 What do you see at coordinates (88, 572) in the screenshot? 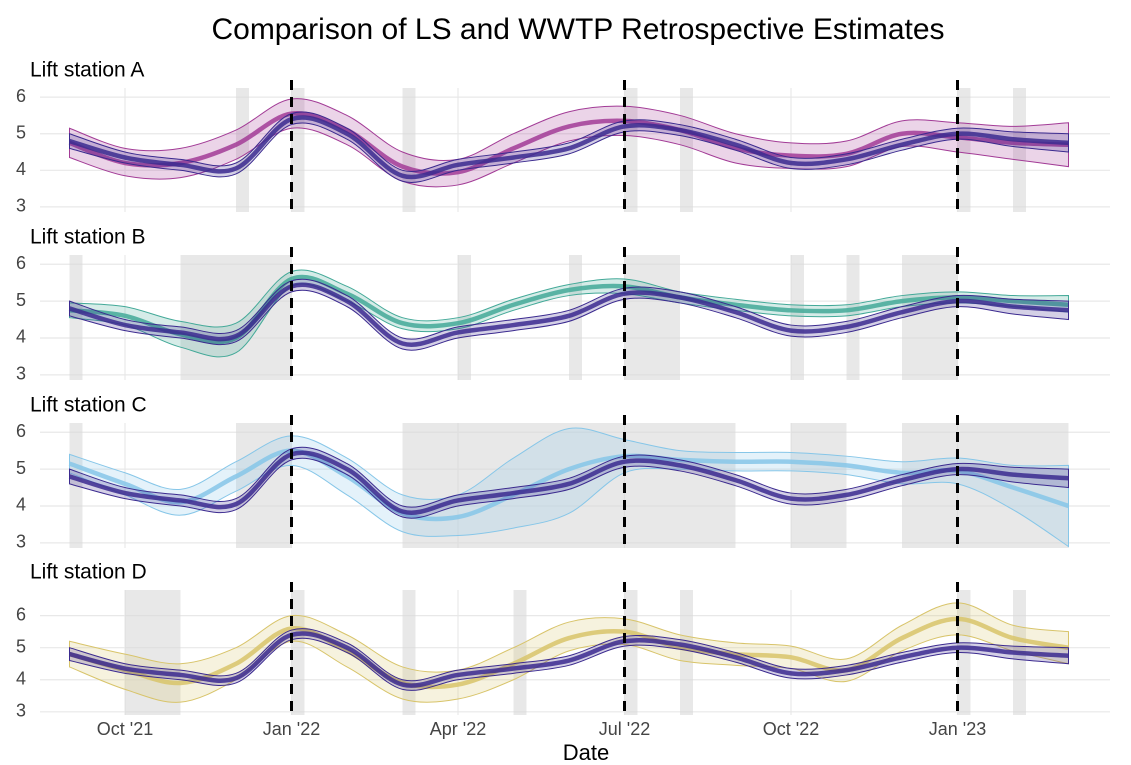
I see `panel-title: Lift station D` at bounding box center [88, 572].